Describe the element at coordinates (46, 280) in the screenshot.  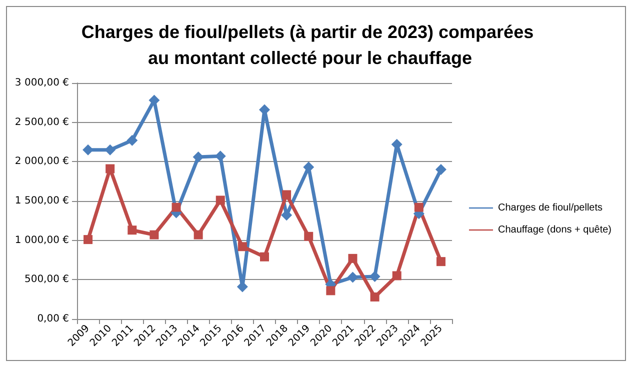
I see `y-tick-label: 500,00 €` at that location.